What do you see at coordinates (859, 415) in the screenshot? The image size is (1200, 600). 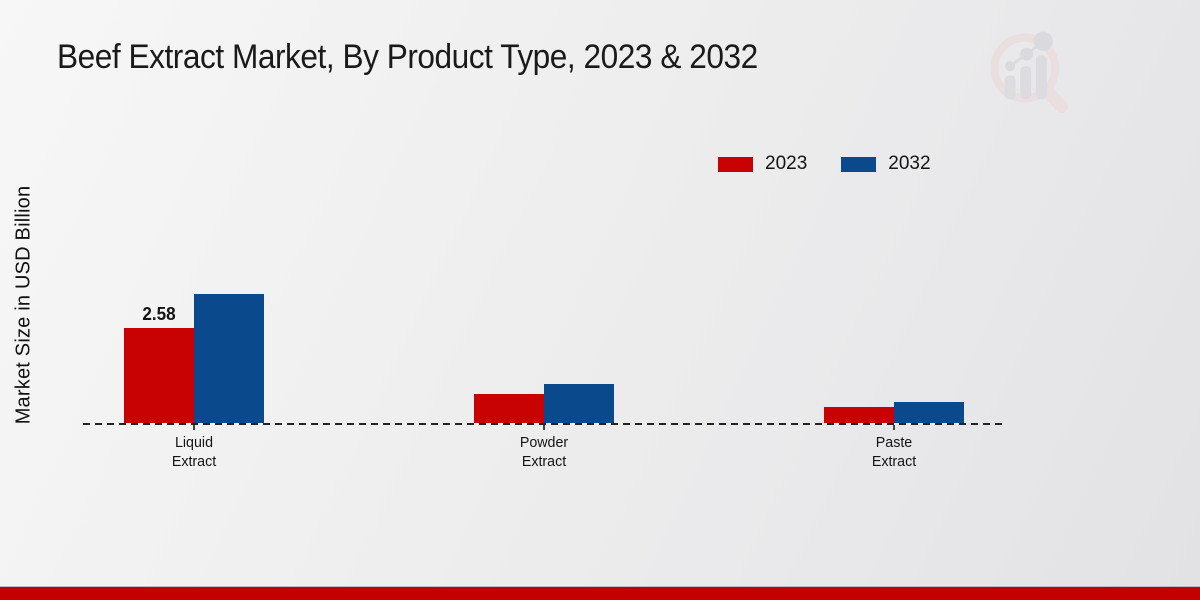 I see `bar-2023-paste-extract` at bounding box center [859, 415].